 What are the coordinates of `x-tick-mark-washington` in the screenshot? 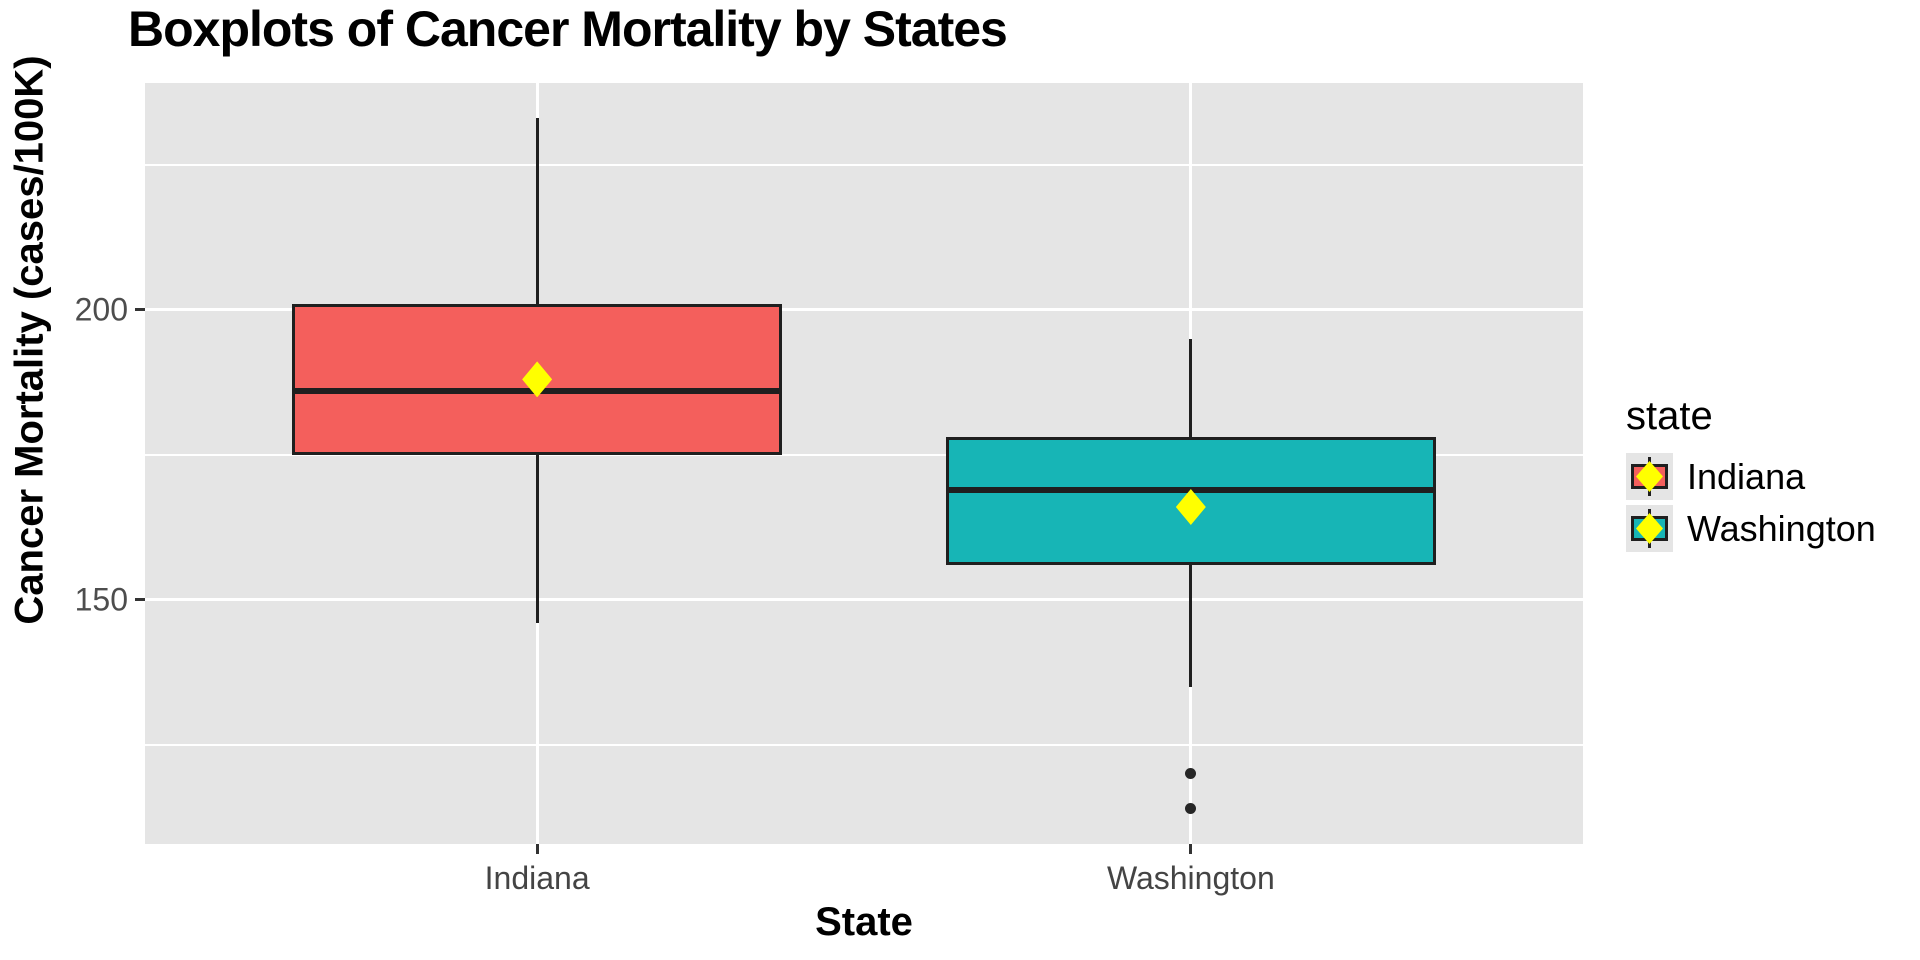 It's located at (1191, 849).